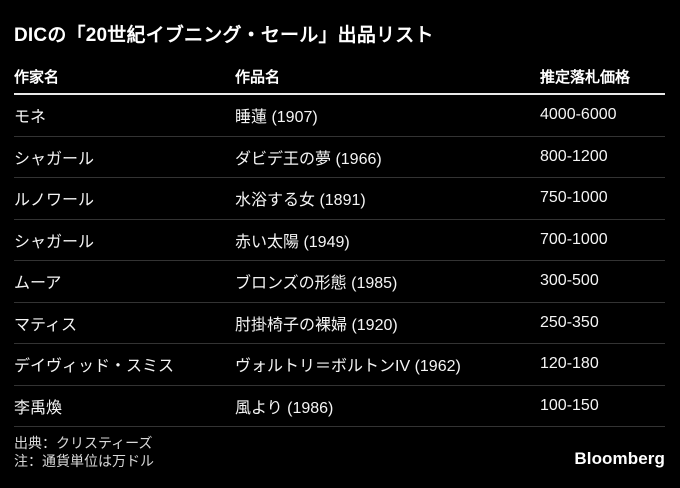 The width and height of the screenshot is (680, 488). I want to click on cell-artist: デイヴィッド・スミス, so click(94, 367).